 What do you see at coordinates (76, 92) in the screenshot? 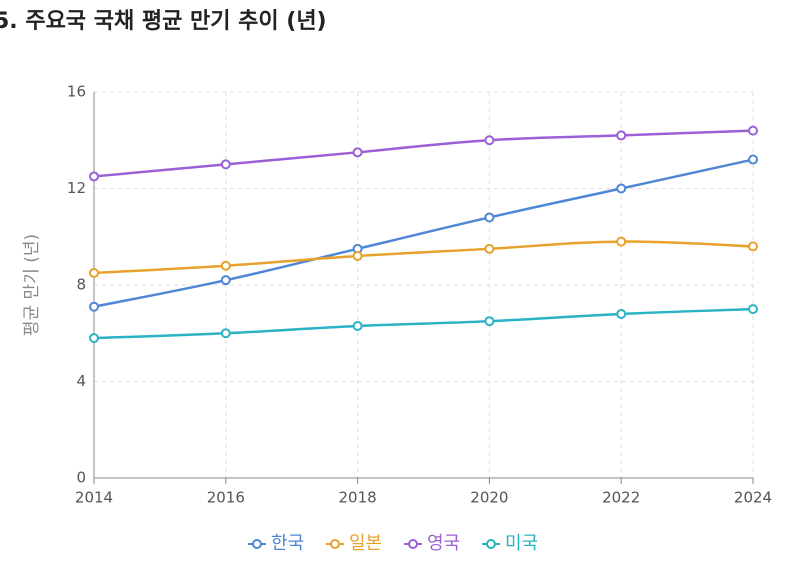
I see `y-tick-label: 16` at bounding box center [76, 92].